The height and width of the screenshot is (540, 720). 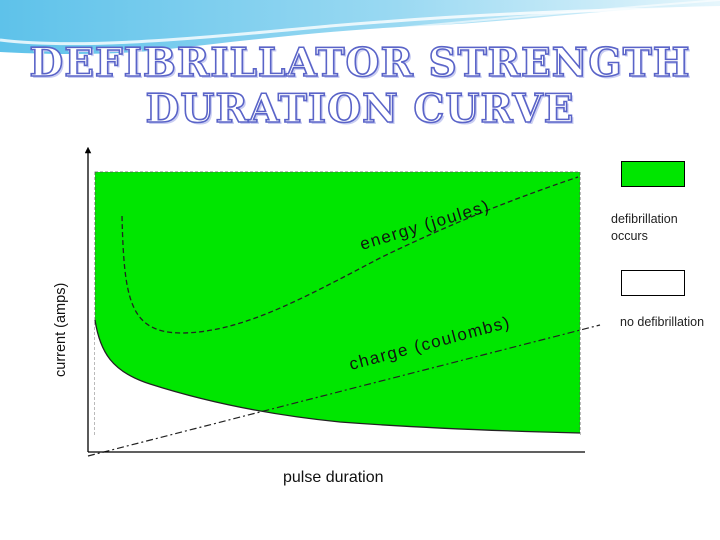 What do you see at coordinates (360, 109) in the screenshot?
I see `slide-title-line-2: DURATION CURVE` at bounding box center [360, 109].